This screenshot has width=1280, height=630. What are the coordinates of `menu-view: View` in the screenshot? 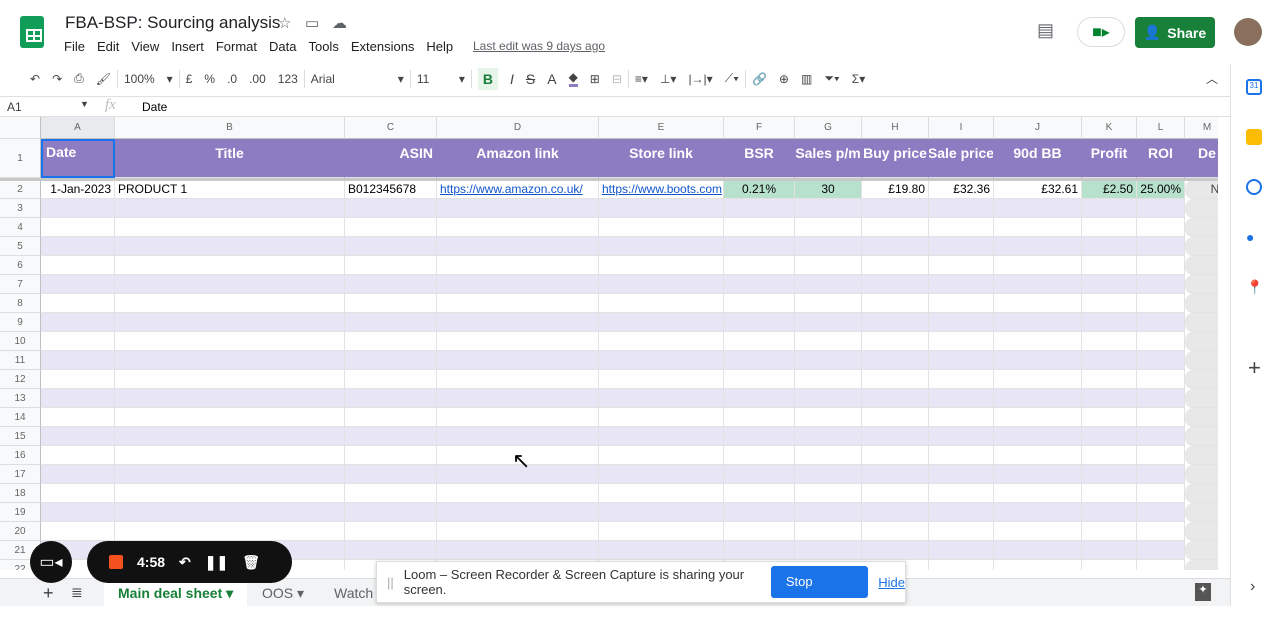 It's located at (145, 46).